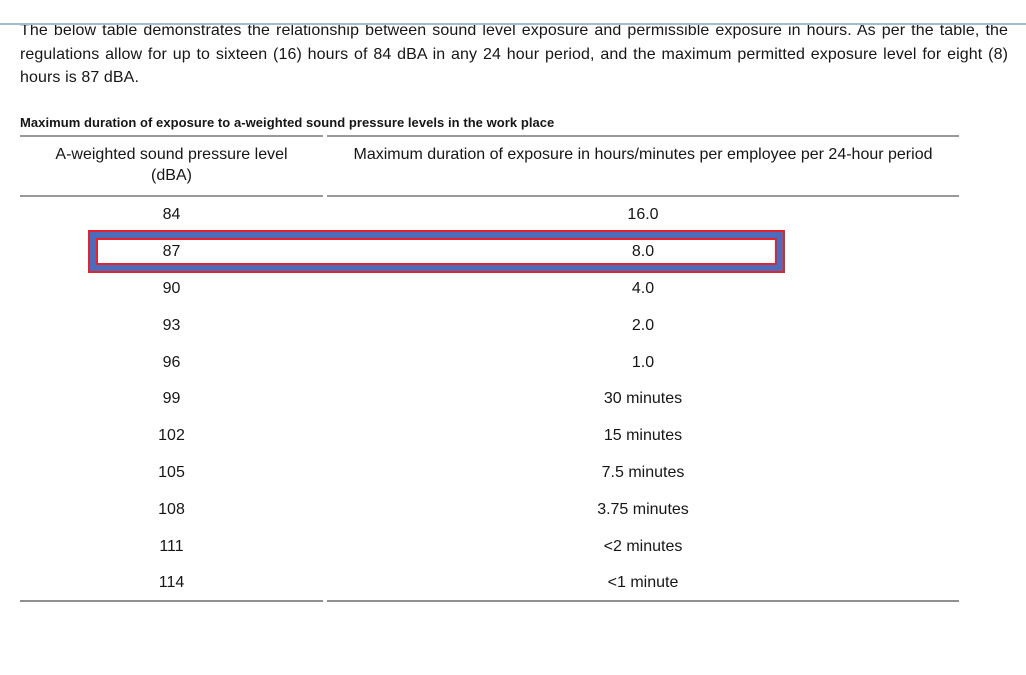  Describe the element at coordinates (489, 325) in the screenshot. I see `table-row: 93 2.0` at that location.